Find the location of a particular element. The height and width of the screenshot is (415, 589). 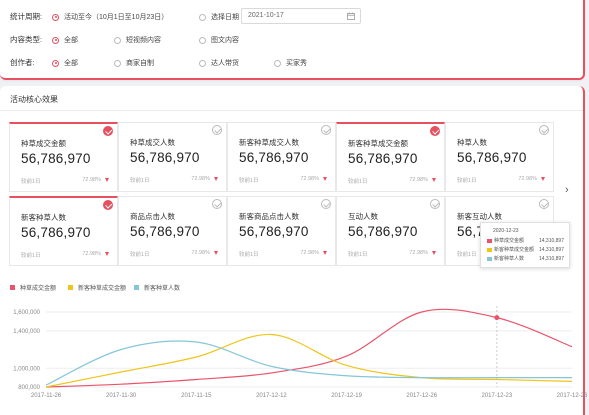

card-title: 新客种草成交人数 is located at coordinates (269, 142).